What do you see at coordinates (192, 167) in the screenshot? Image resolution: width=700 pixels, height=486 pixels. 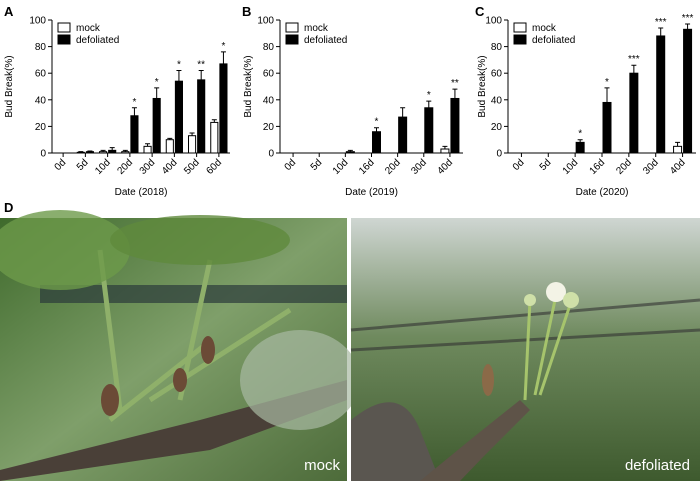 I see `x-tick-label: 50d` at bounding box center [192, 167].